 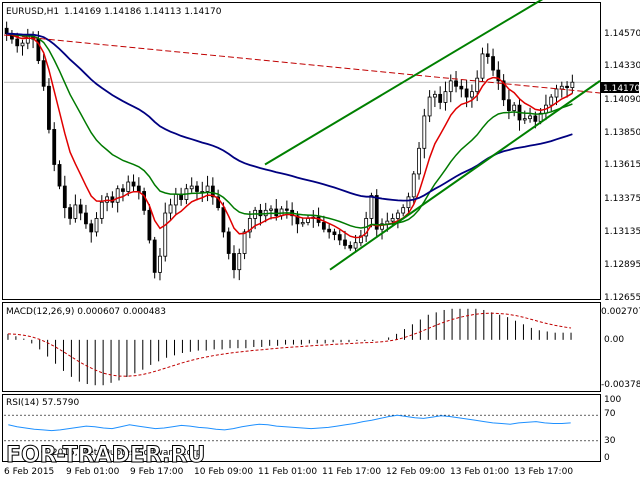 What do you see at coordinates (122, 453) in the screenshot?
I see `copyright-text: © 2015, MetaQuotes Software Corp.` at bounding box center [122, 453].